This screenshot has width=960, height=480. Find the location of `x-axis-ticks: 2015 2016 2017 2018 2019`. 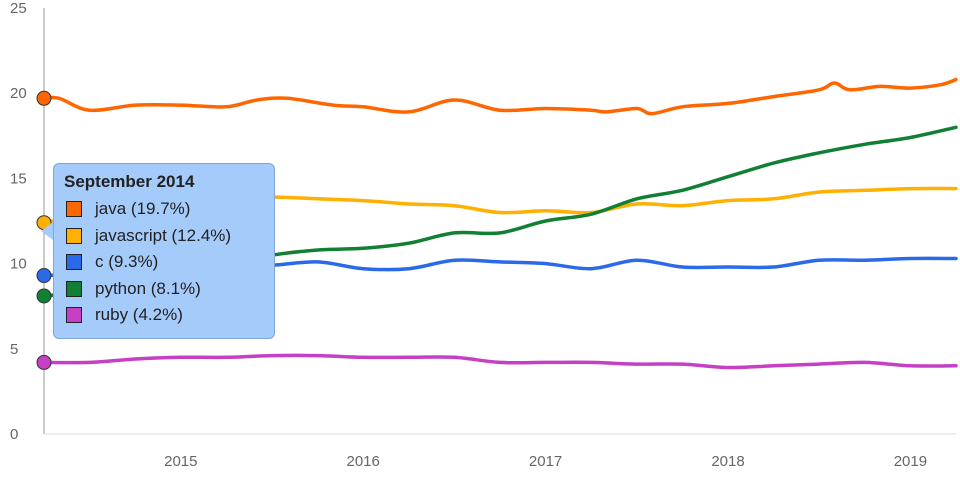

x-axis-ticks: 2015 2016 2017 2018 2019 is located at coordinates (545, 461).